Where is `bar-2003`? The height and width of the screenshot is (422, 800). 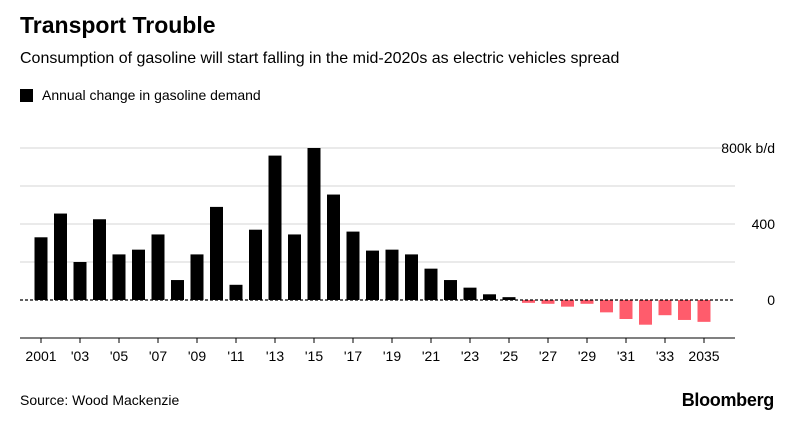 bar-2003 is located at coordinates (80, 281).